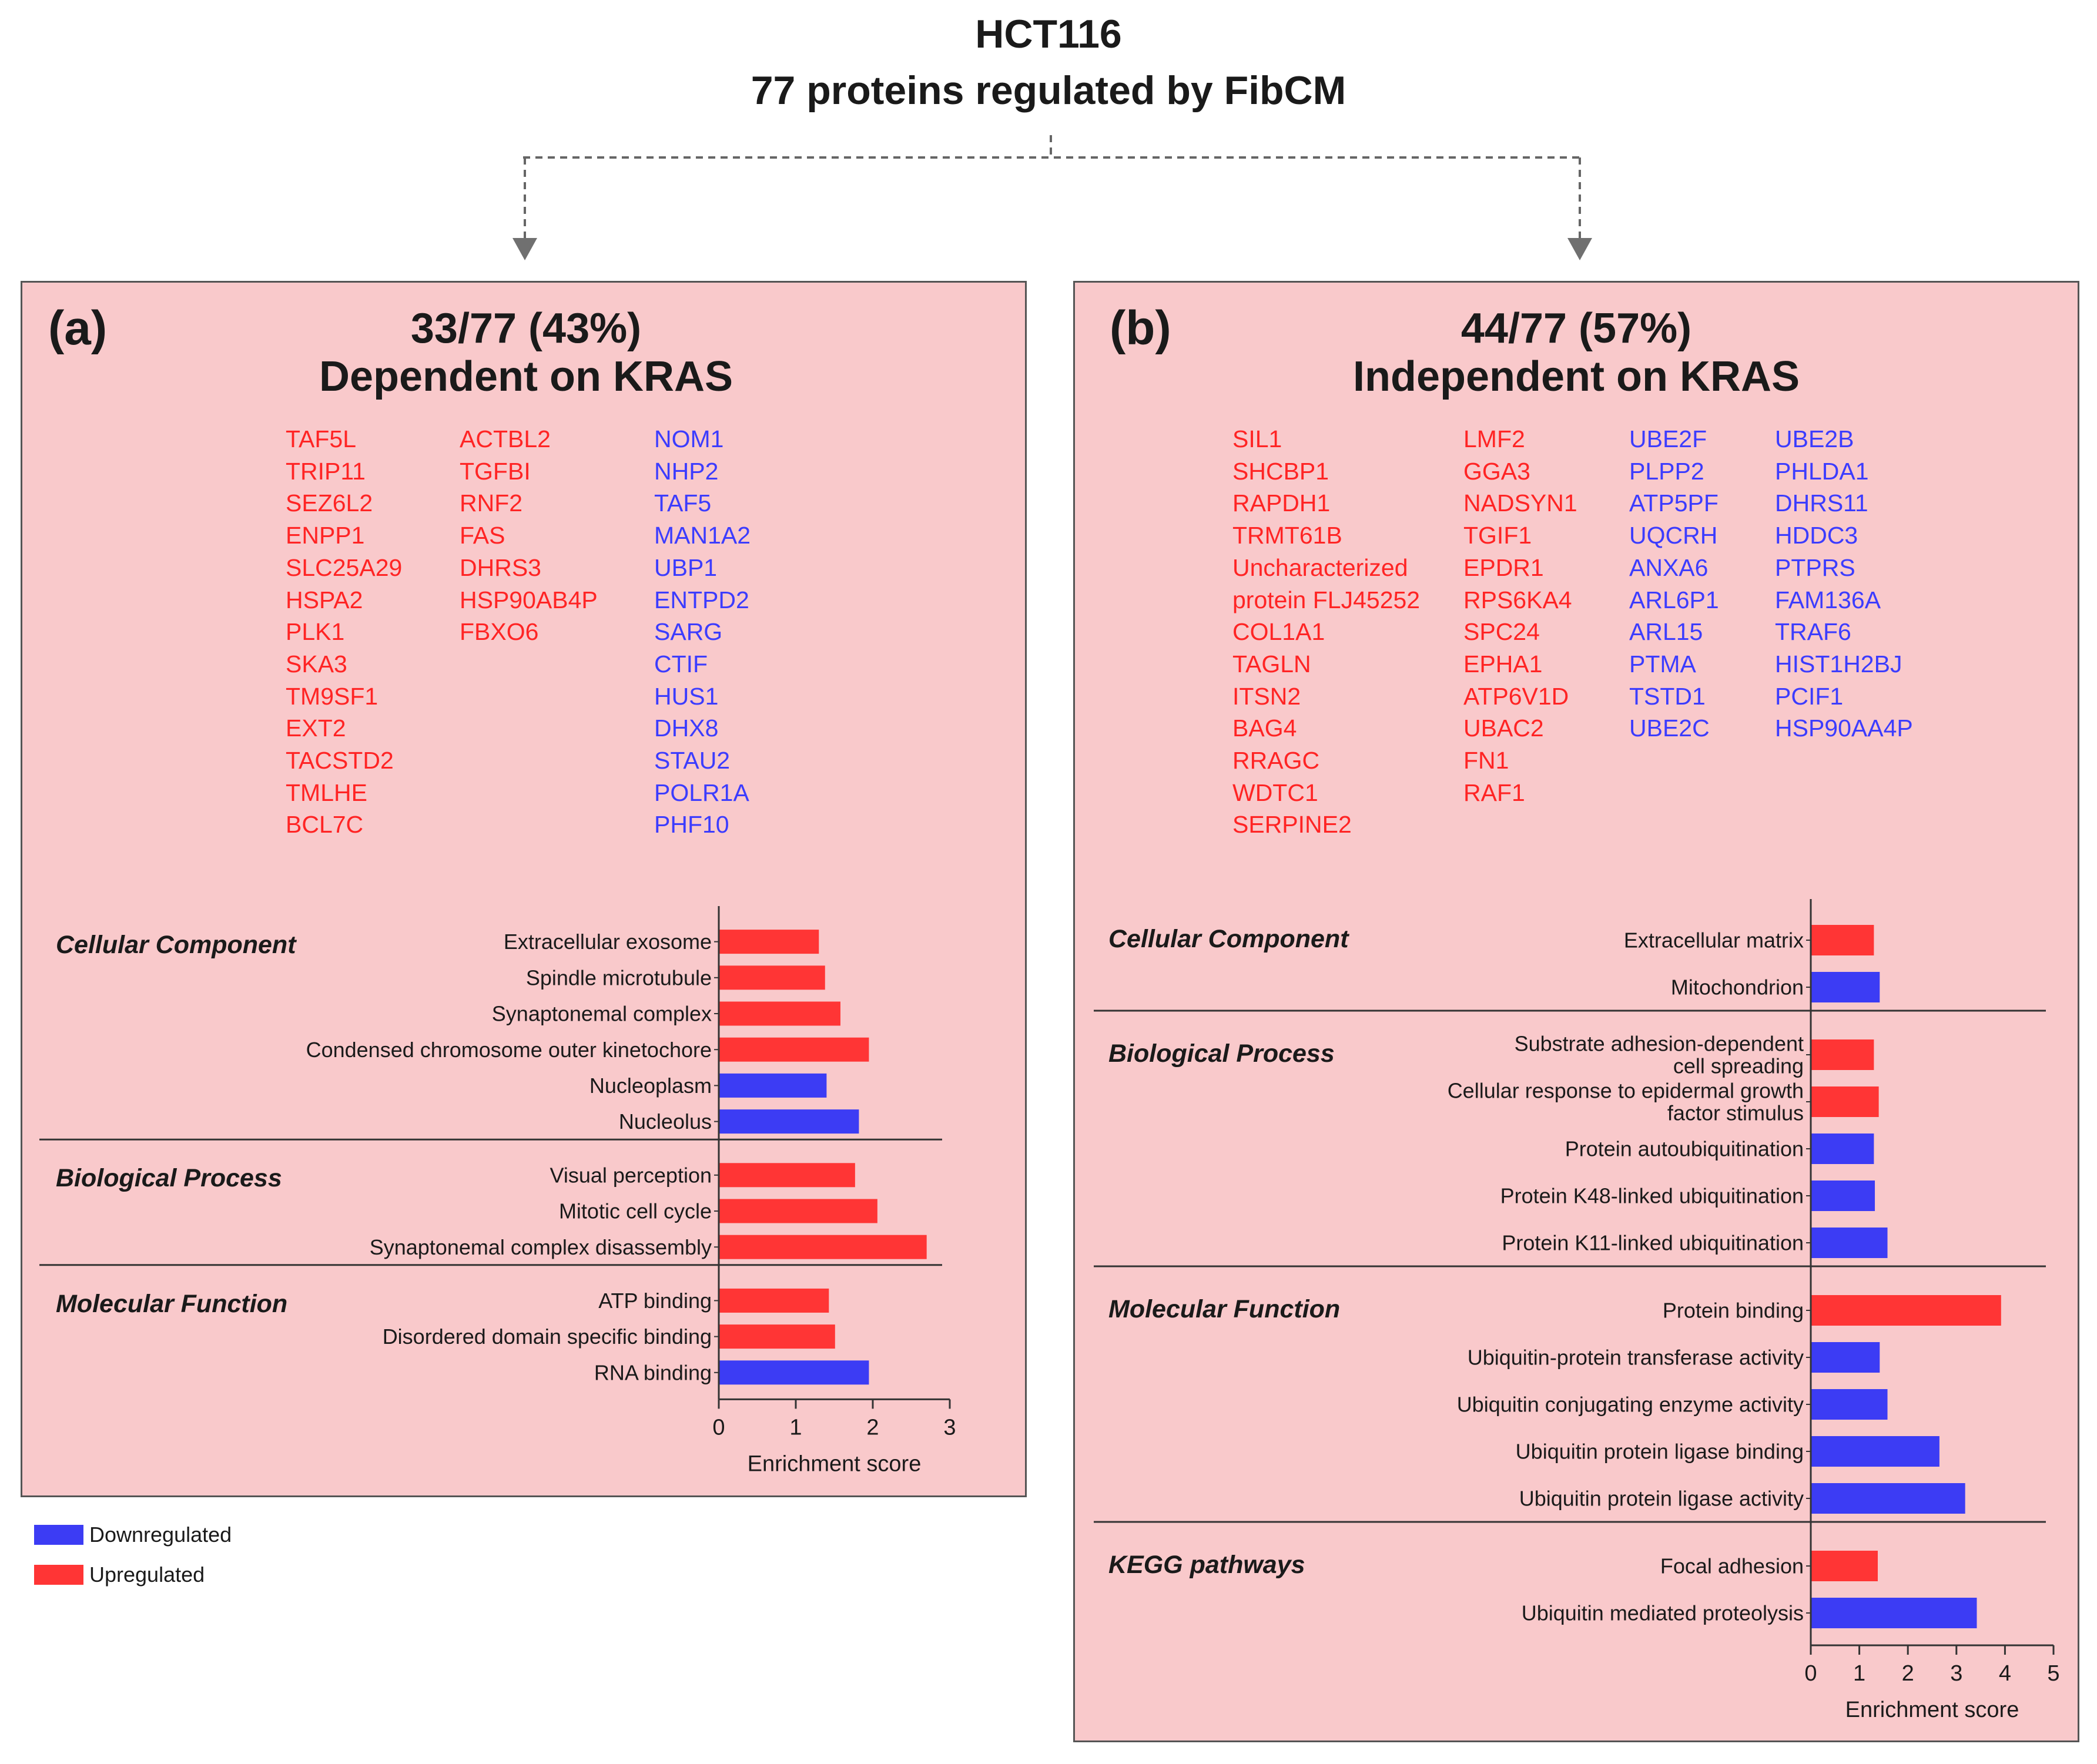  I want to click on panel-a-title: Dependent on KRAS, so click(526, 376).